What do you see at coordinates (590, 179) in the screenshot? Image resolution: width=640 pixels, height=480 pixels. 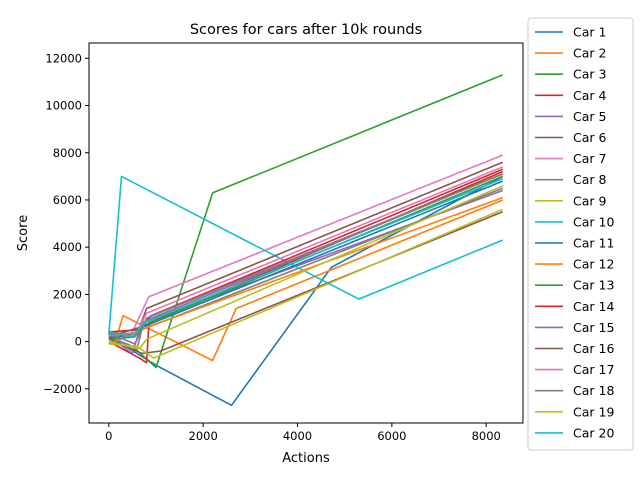 I see `legend-label-car-8: Car 8` at bounding box center [590, 179].